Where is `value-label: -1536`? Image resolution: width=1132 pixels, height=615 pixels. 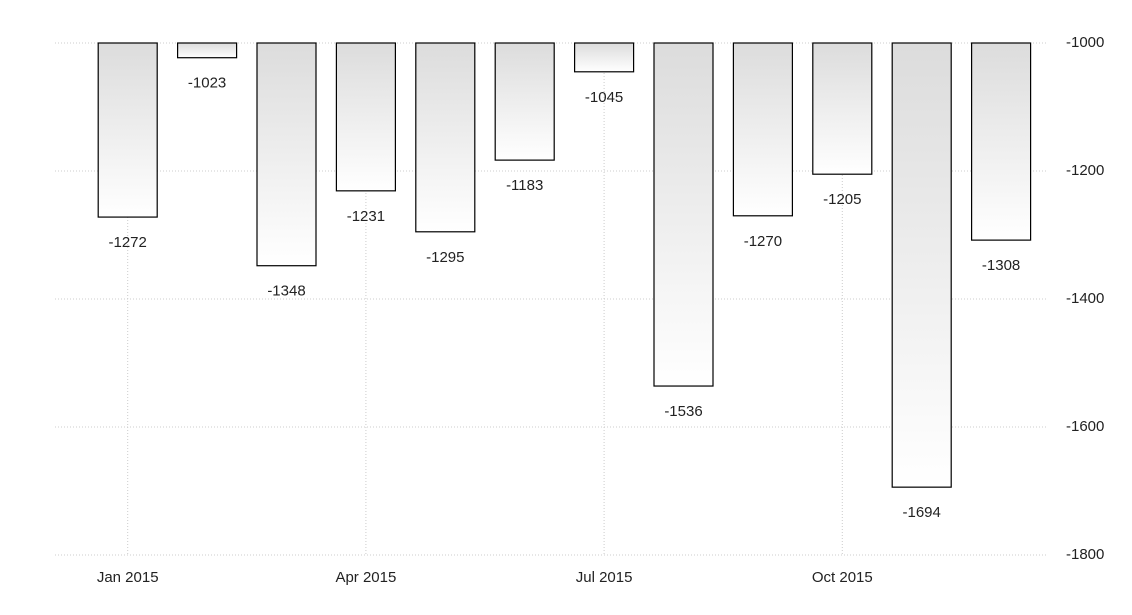 value-label: -1536 is located at coordinates (683, 411).